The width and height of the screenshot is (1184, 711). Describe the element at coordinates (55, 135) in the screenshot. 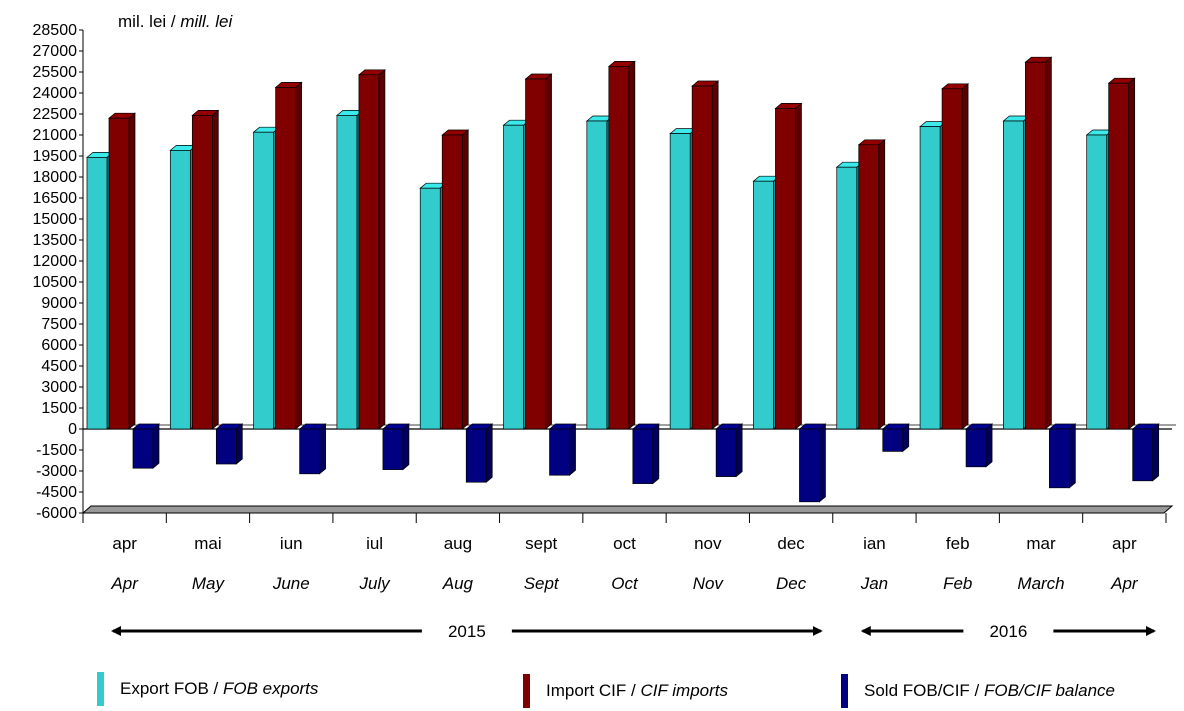

I see `y-tick-label: 21000` at that location.